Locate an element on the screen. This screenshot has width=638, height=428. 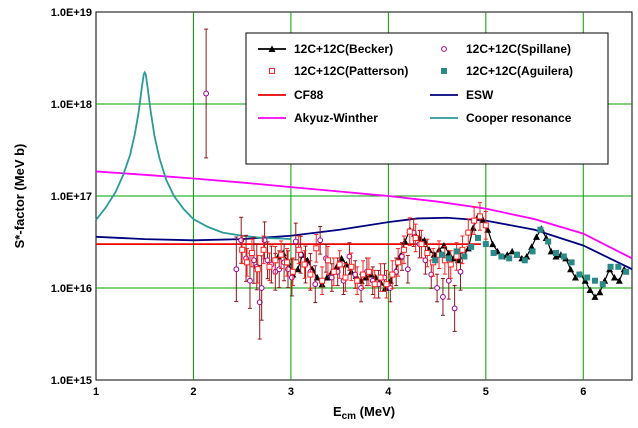
x-axis-title: Ecm (MeV) is located at coordinates (364, 413).